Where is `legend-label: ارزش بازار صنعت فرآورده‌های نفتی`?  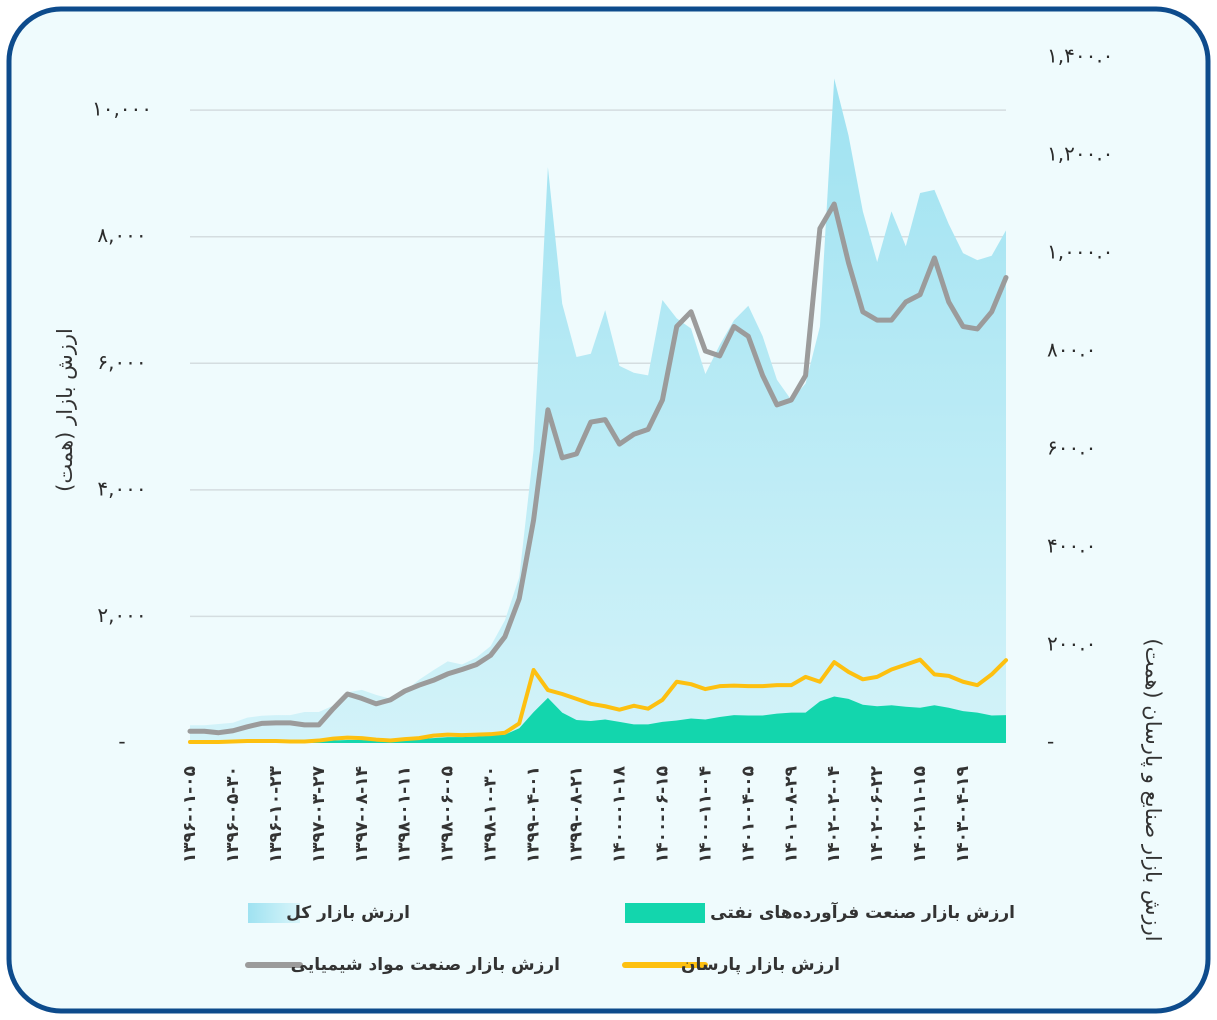
legend-label: ارزش بازار صنعت فرآورده‌های نفتی is located at coordinates (862, 912).